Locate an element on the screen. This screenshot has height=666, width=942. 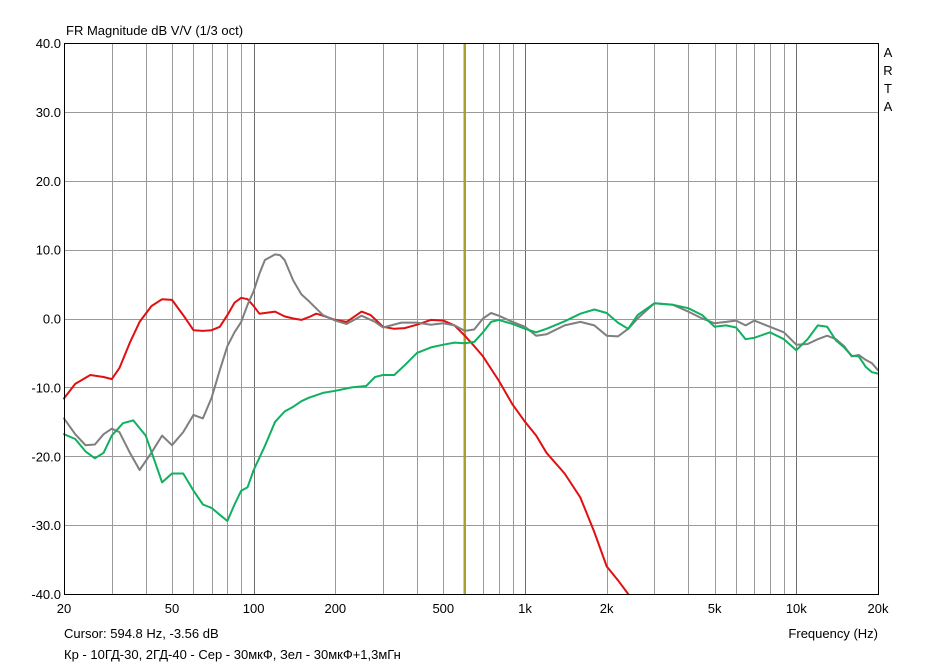
x-tick-label: 20 is located at coordinates (64, 608).